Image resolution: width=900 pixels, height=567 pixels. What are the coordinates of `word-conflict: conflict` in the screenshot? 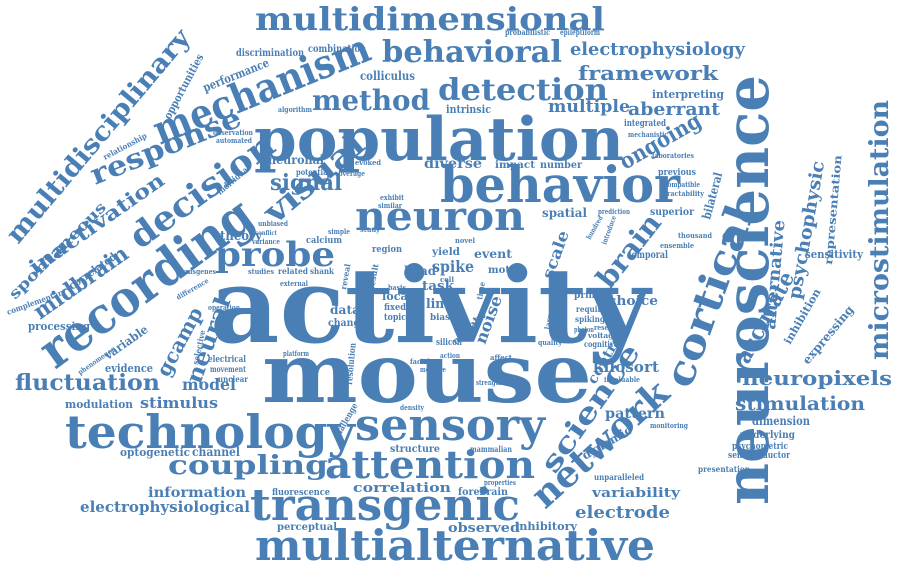 It's located at (266, 233).